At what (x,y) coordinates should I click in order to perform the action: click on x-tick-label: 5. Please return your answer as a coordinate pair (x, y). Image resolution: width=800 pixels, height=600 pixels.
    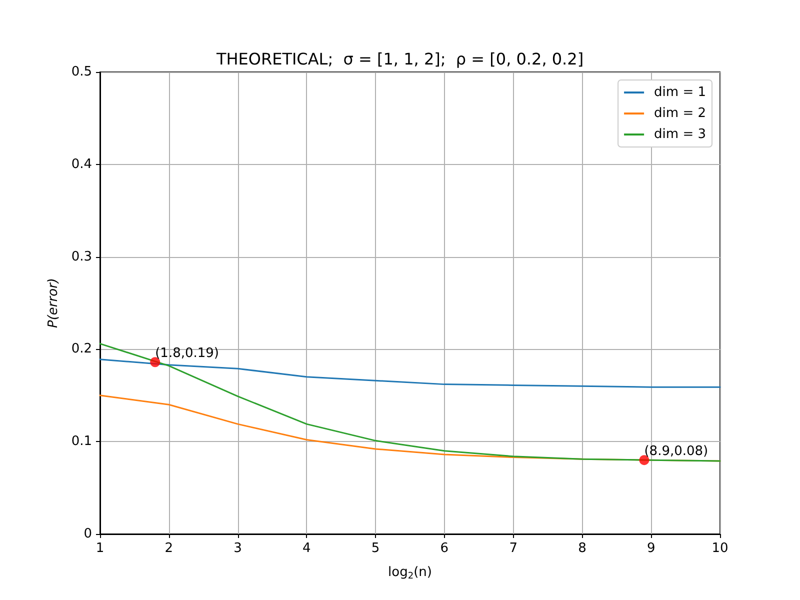
    Looking at the image, I should click on (375, 548).